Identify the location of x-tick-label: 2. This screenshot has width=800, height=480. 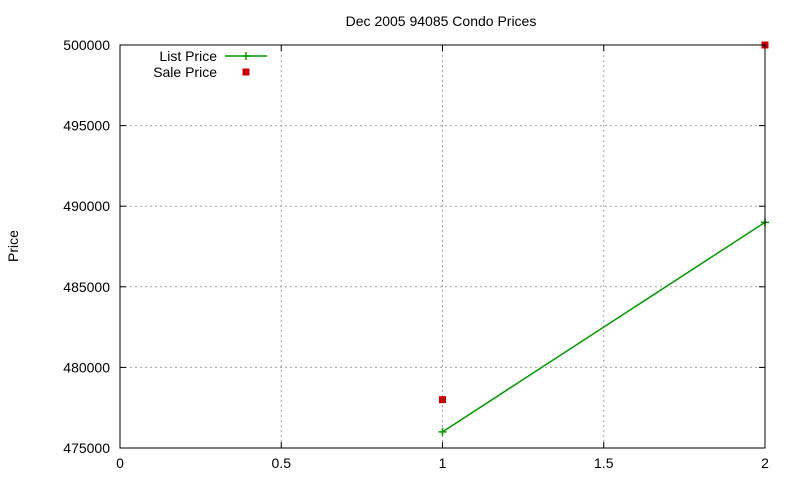
(765, 463).